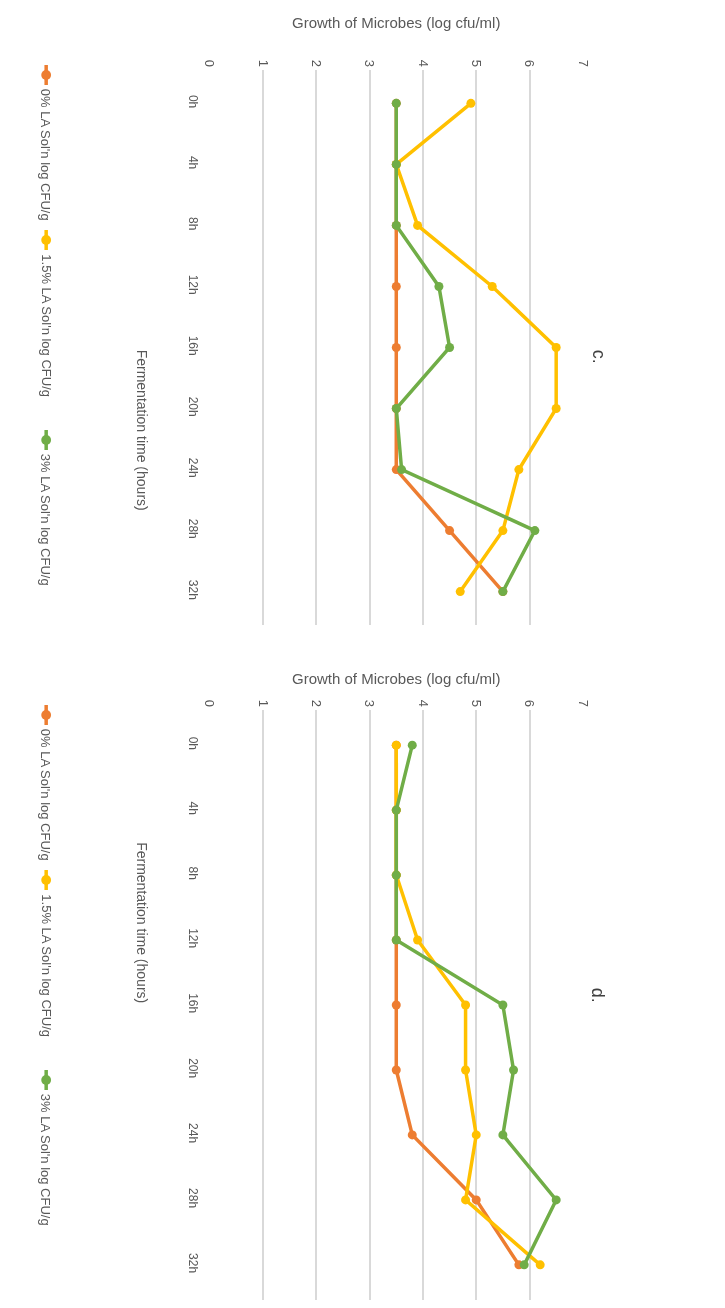 This screenshot has width=725, height=1308. What do you see at coordinates (599, 356) in the screenshot?
I see `text: c.` at bounding box center [599, 356].